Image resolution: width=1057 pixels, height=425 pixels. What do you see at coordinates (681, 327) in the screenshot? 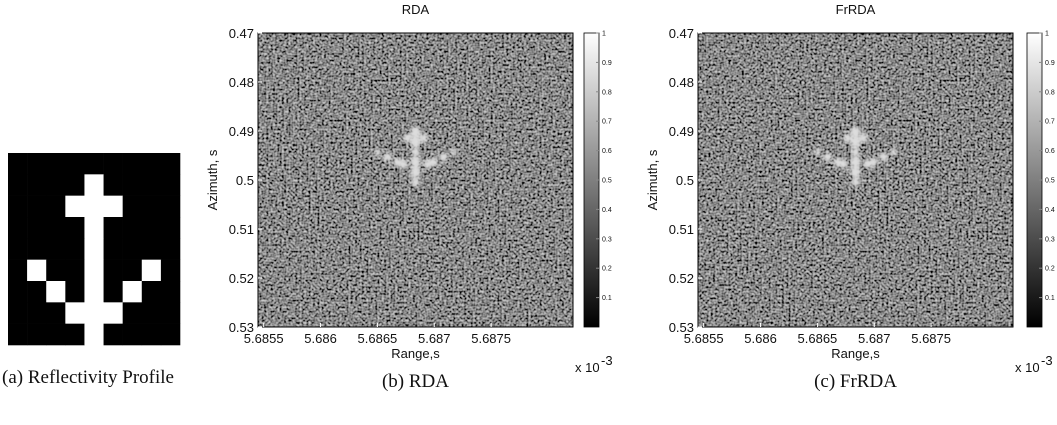
I see `y-tick-label: 0.53` at bounding box center [681, 327].